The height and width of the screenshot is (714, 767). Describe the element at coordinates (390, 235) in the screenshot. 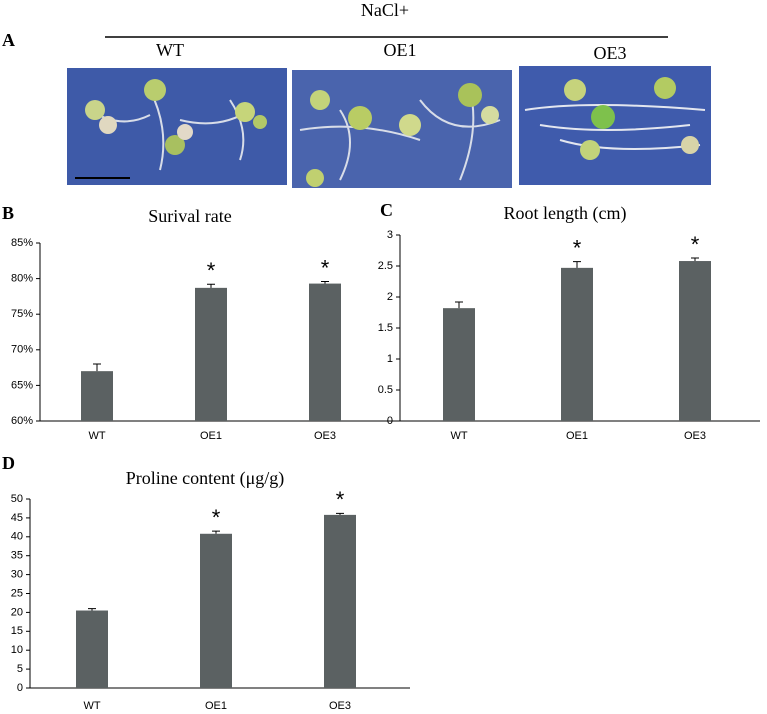

I see `y-tick-label: 3` at that location.